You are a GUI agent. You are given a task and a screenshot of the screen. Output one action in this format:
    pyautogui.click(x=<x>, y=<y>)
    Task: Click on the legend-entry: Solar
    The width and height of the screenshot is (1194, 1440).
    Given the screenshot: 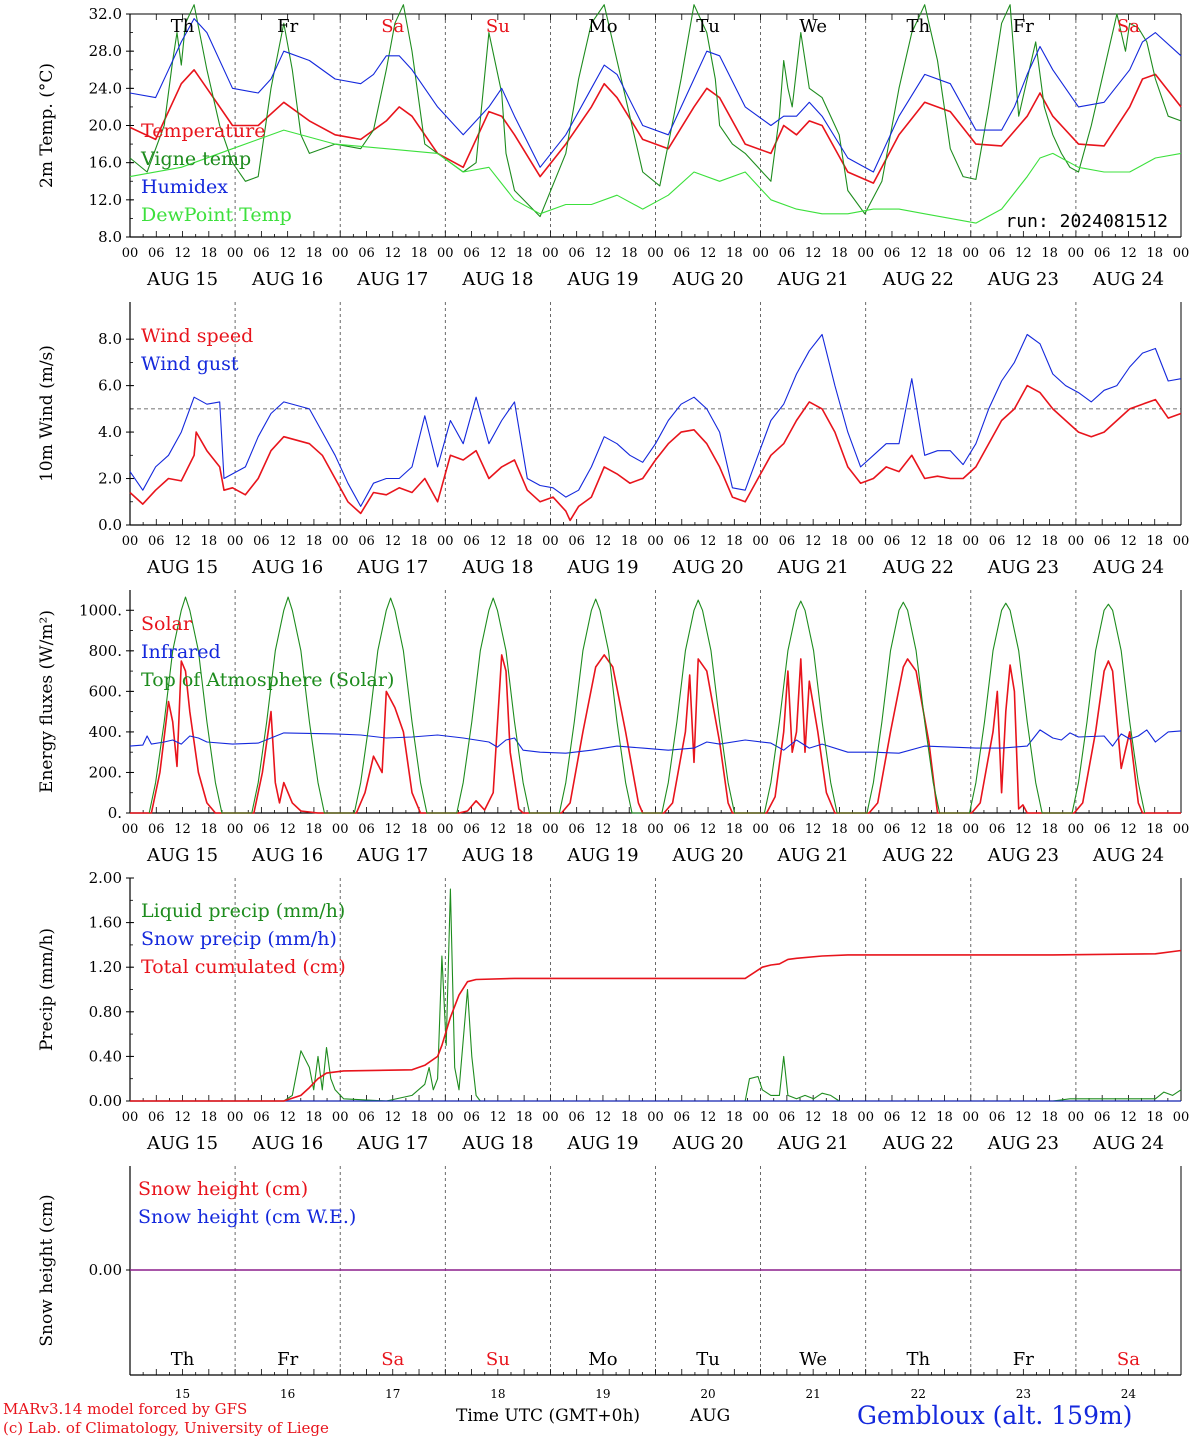 What is the action you would take?
    pyautogui.click(x=167, y=624)
    